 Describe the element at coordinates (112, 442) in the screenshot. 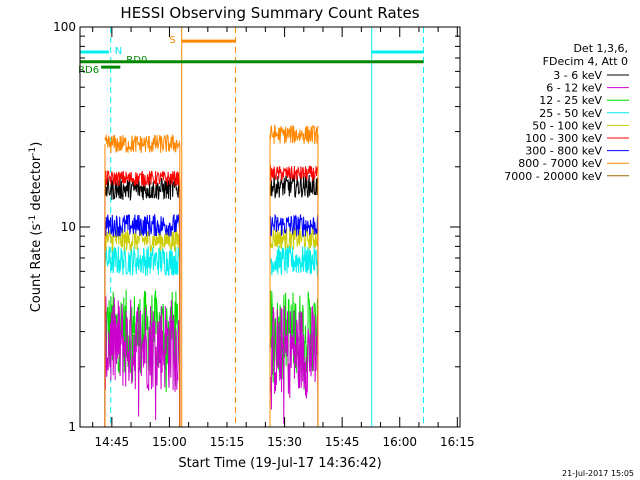

I see `x-tick-label: 14:45` at that location.